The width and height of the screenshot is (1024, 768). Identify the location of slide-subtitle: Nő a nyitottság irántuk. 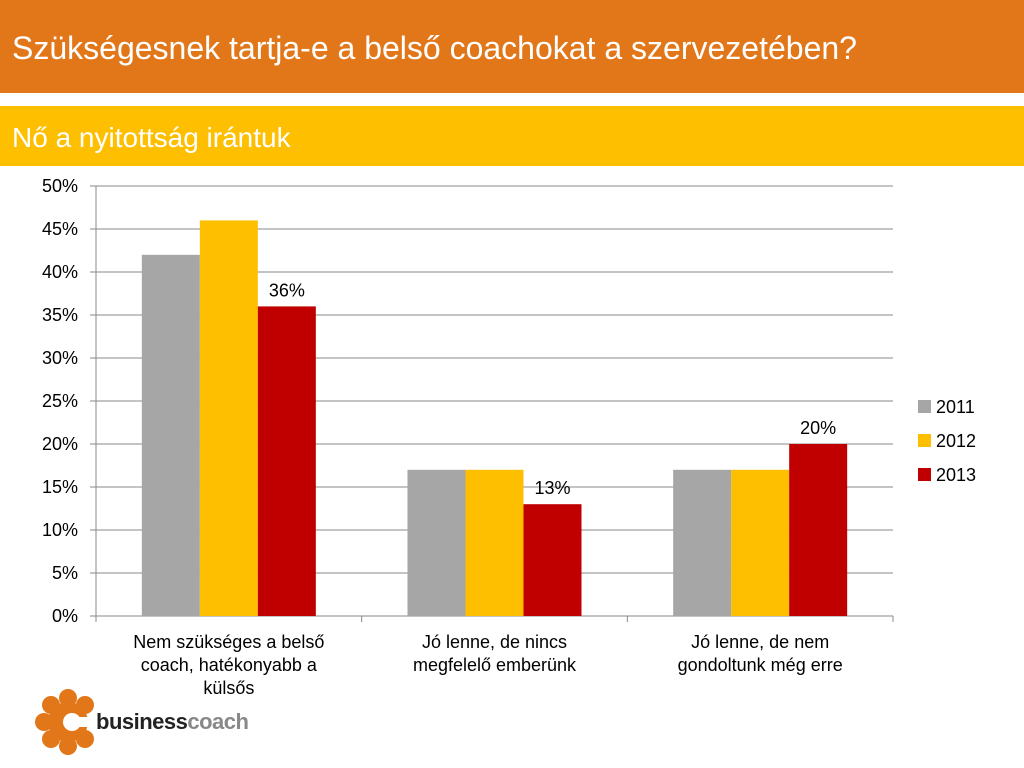
(151, 137).